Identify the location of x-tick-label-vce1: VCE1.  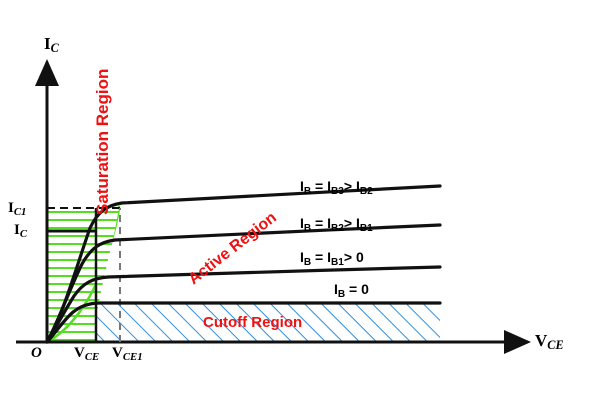
(127, 354).